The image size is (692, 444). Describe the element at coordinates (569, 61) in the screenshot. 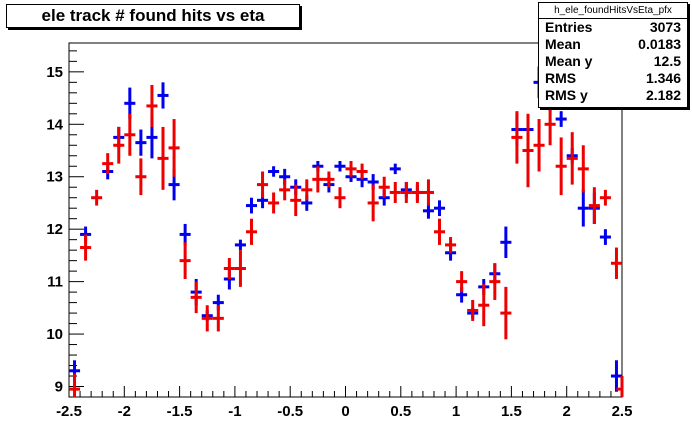

I see `stats-label: Mean y` at that location.